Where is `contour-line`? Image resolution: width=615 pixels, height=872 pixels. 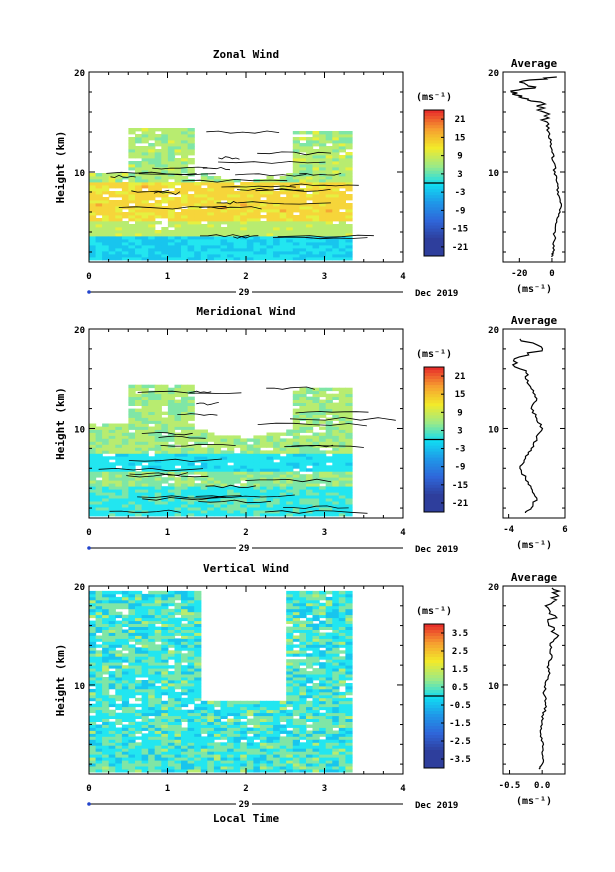 contour-line is located at coordinates (175, 460).